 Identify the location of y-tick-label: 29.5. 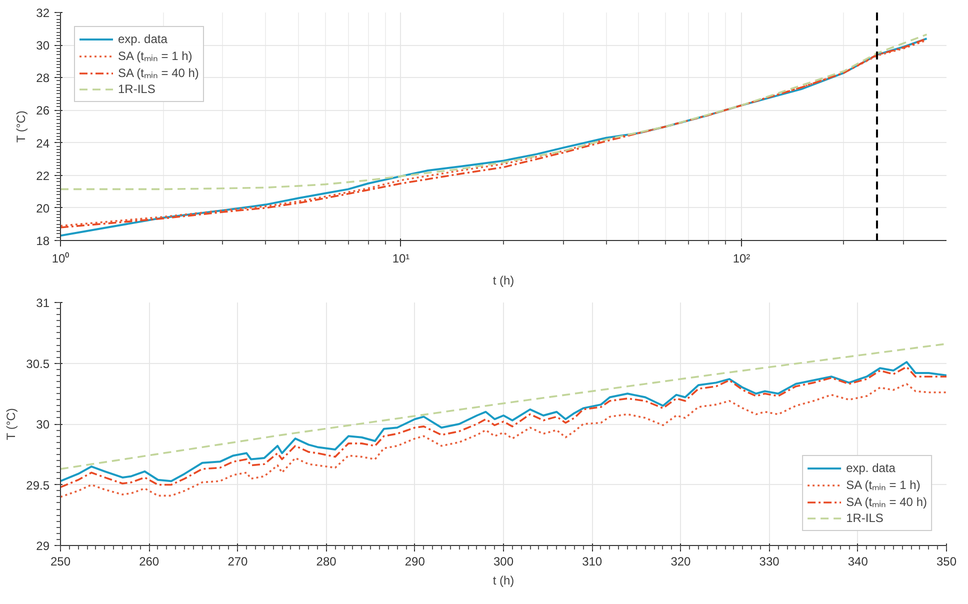
(38, 485).